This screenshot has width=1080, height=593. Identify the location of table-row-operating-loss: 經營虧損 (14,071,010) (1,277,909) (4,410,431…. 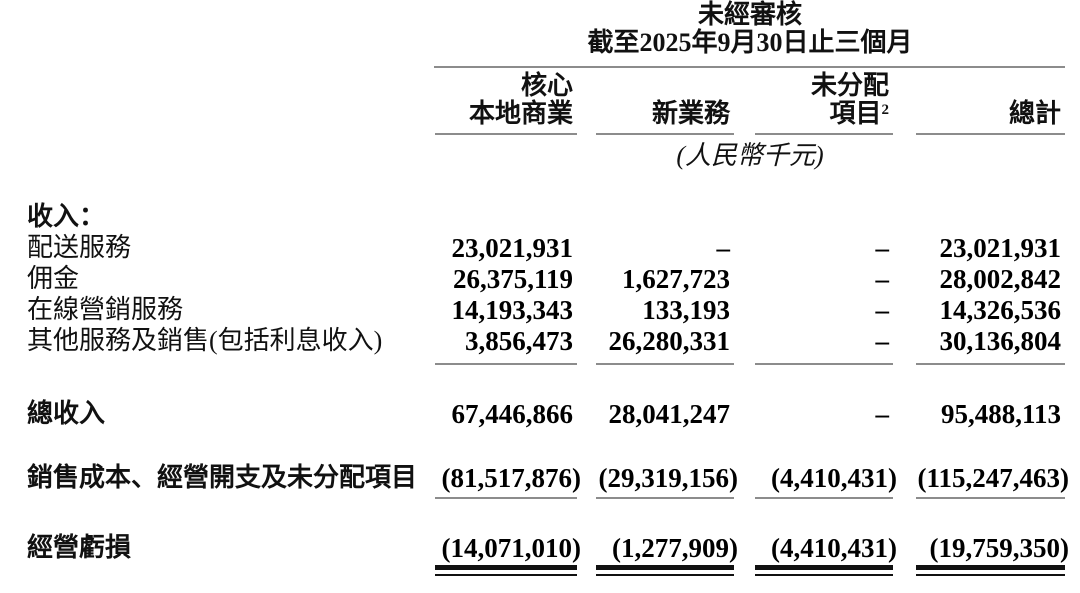
(540, 548).